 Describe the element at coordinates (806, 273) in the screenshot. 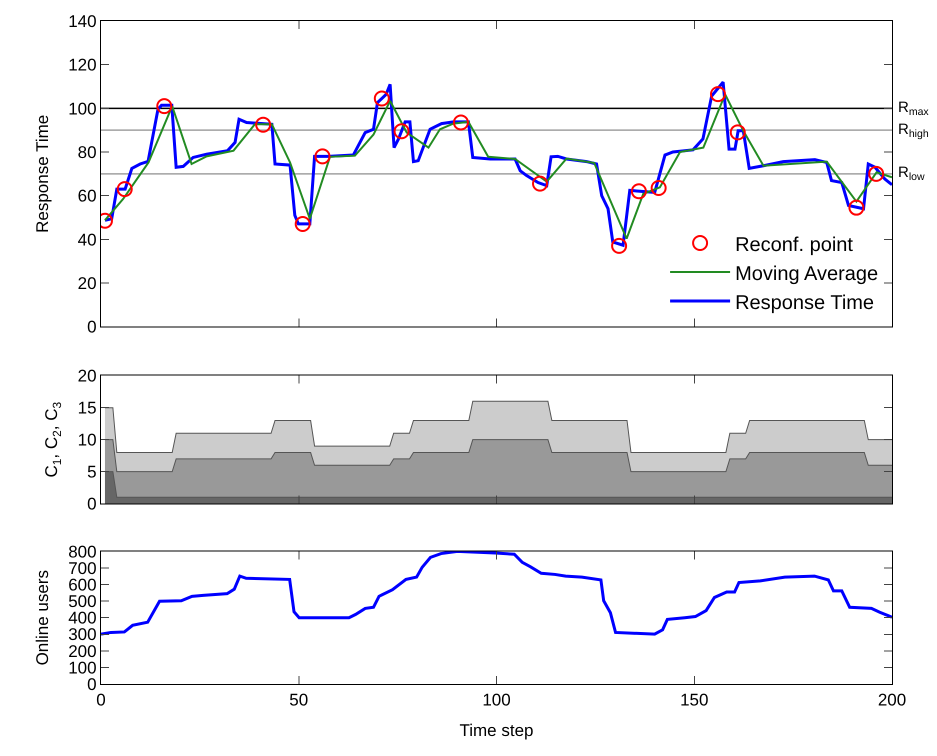

I see `legend-label: Moving Average` at that location.